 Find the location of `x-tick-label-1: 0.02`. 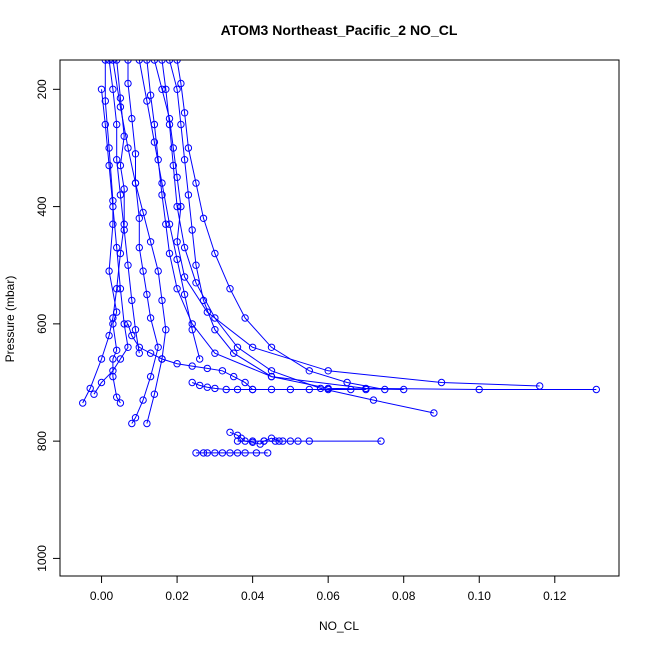

x-tick-label-1: 0.02 is located at coordinates (177, 596).